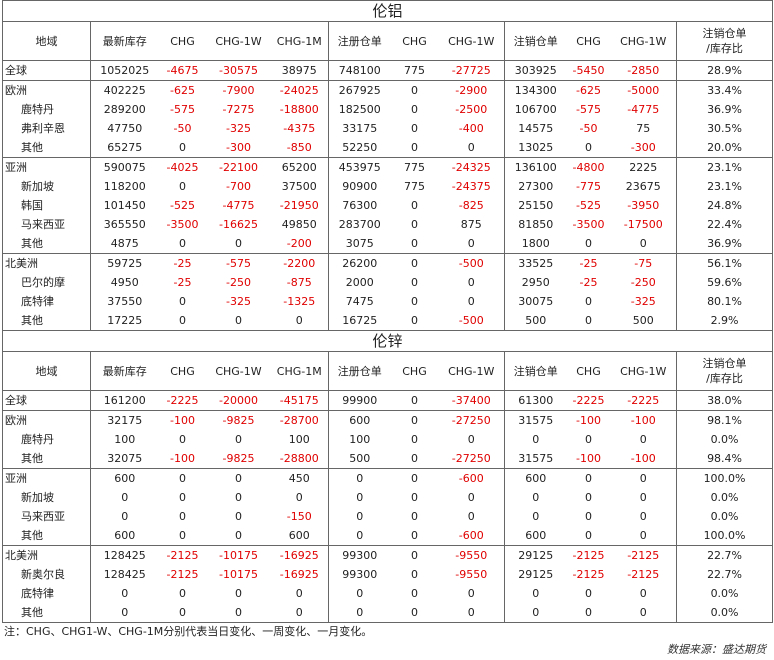  Describe the element at coordinates (414, 70) in the screenshot. I see `table-cell: 775` at that location.